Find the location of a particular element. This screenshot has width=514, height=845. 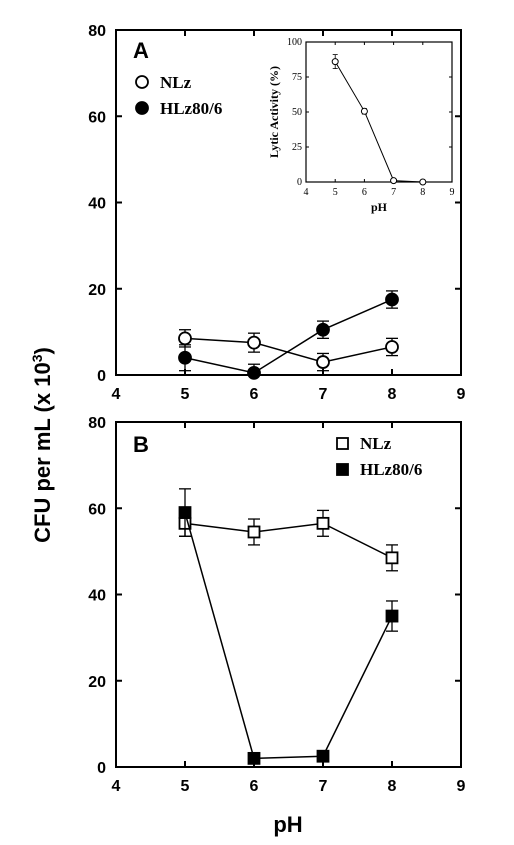

panel-b-x-tick-label: 8 is located at coordinates (392, 786).